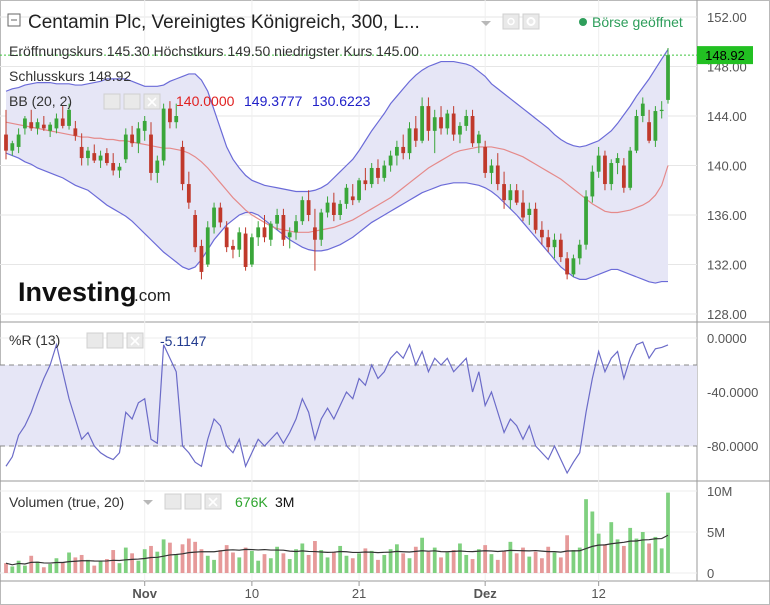 This screenshot has width=770, height=605. I want to click on vol-tick-label: 5M, so click(716, 532).